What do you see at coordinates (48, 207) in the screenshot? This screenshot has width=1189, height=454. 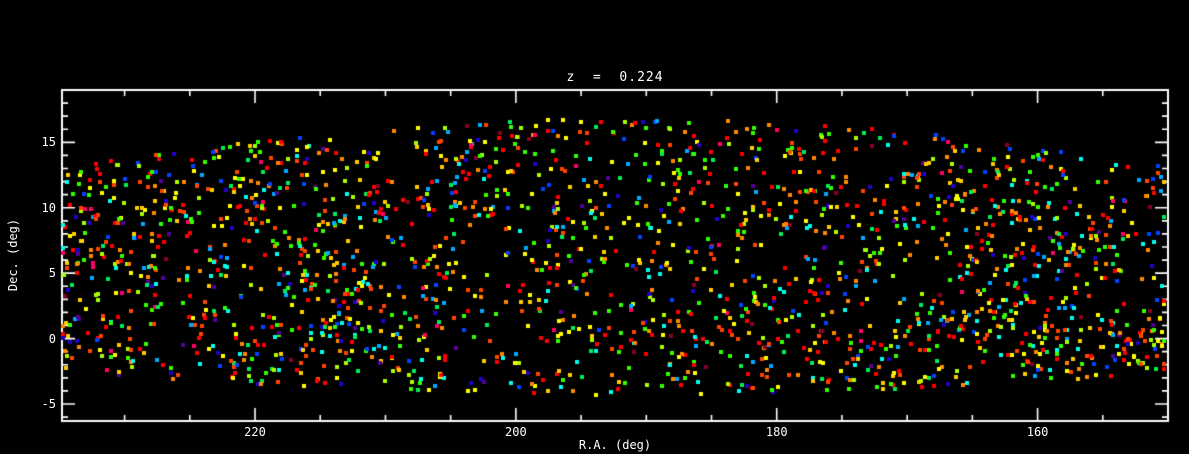 I see `y-tick-label: 10` at bounding box center [48, 207].